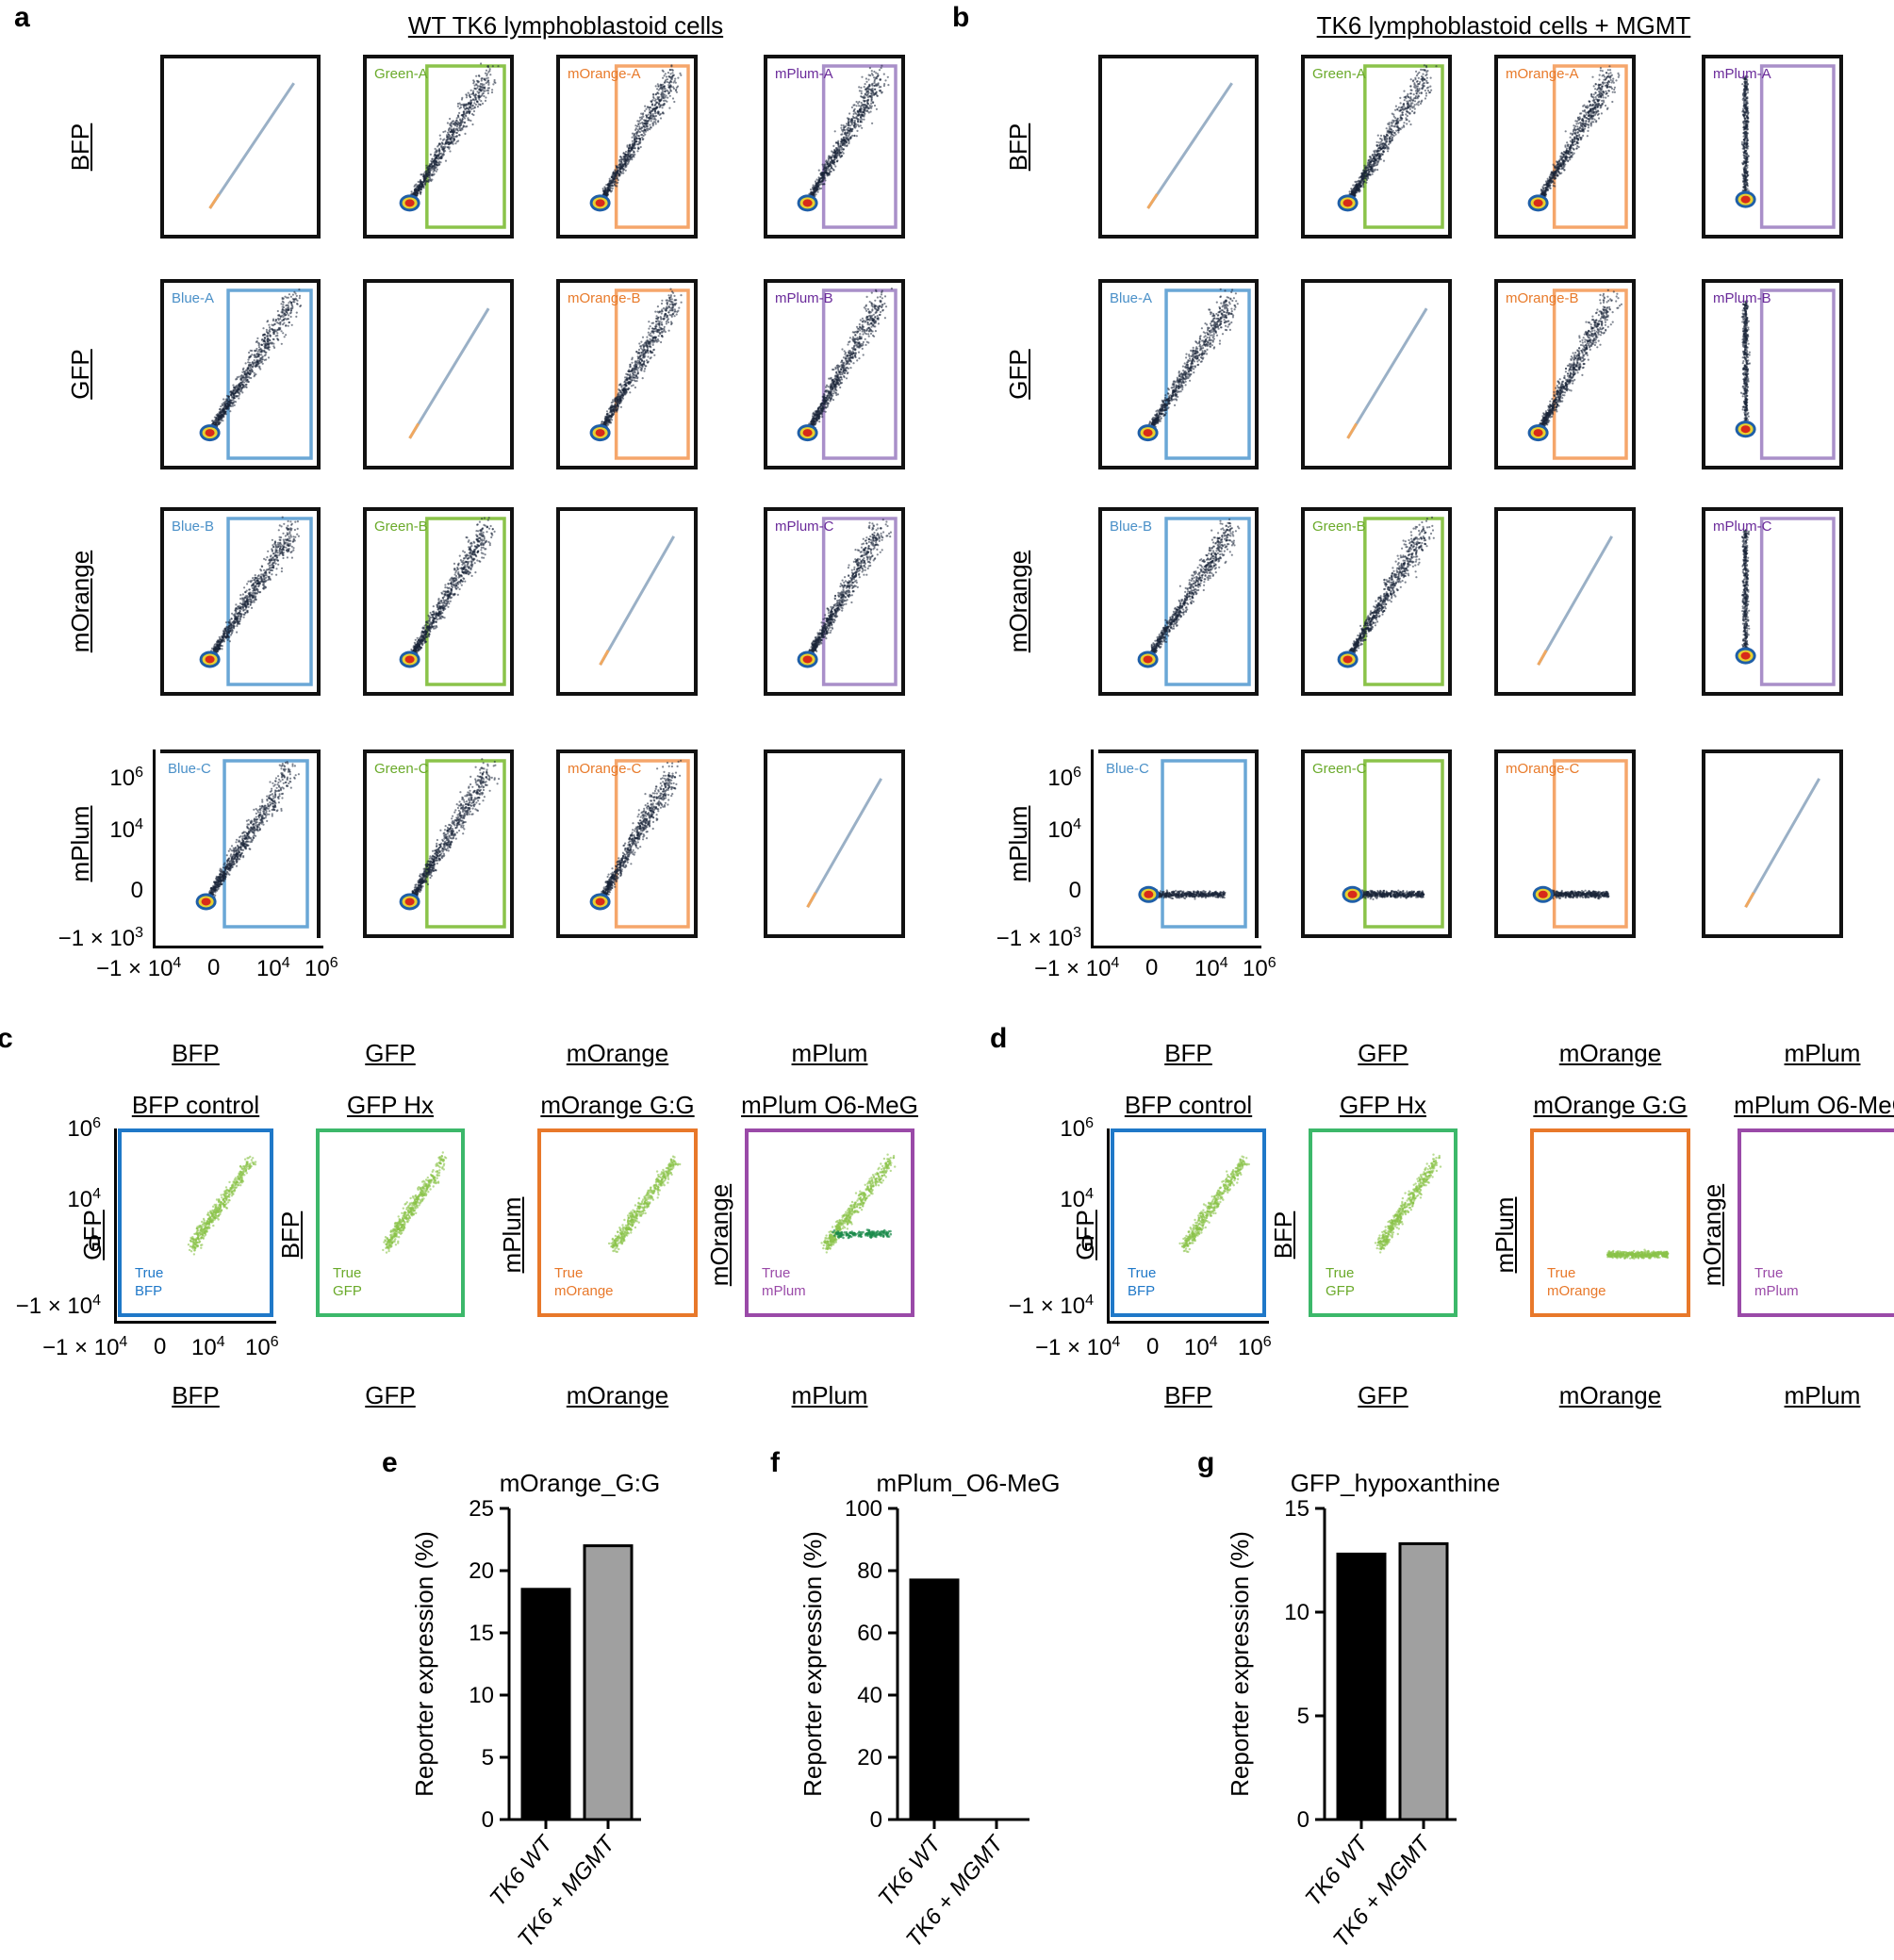 Image resolution: width=1894 pixels, height=1960 pixels. I want to click on plot-b-3-0: Blue-C, so click(1178, 843).